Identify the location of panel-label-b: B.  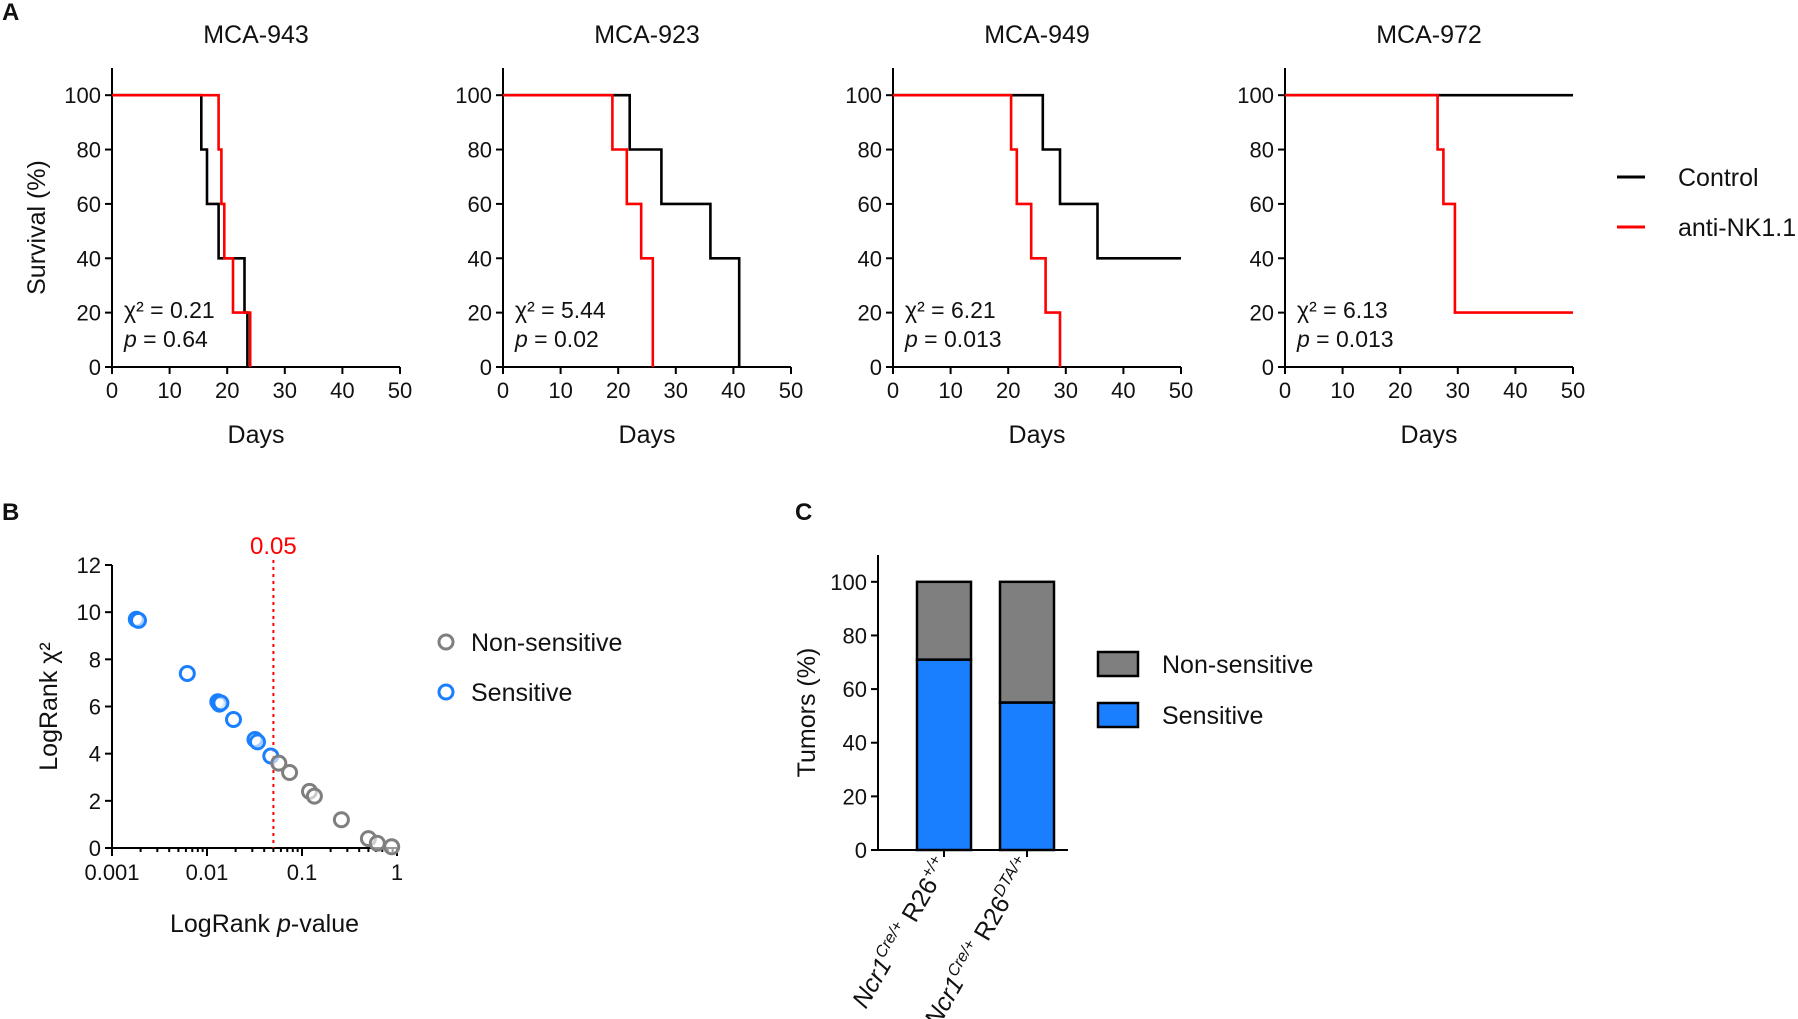
(10, 512).